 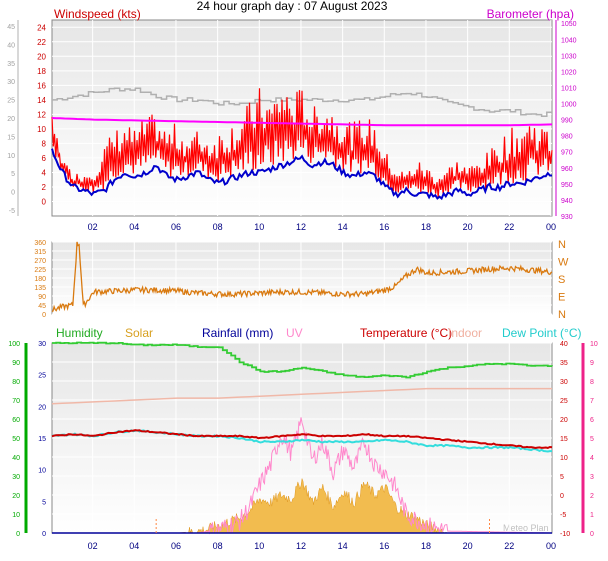 What do you see at coordinates (465, 333) in the screenshot?
I see `legend-indoor: Indoor` at bounding box center [465, 333].